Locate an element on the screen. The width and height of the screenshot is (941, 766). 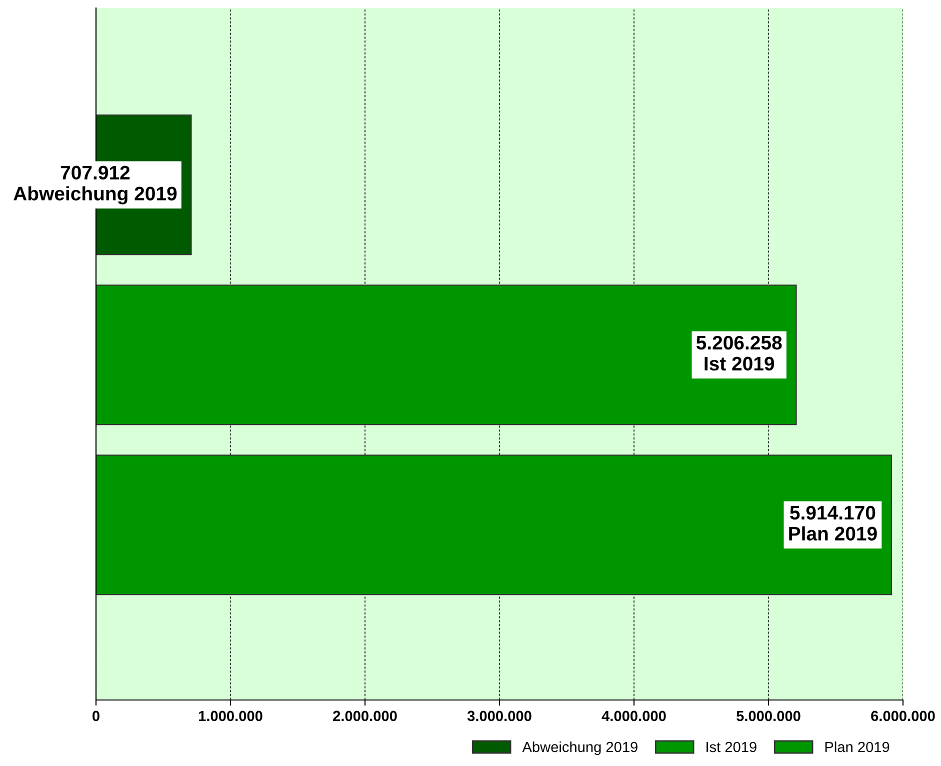
legend-label: Abweichung 2019 is located at coordinates (580, 748).